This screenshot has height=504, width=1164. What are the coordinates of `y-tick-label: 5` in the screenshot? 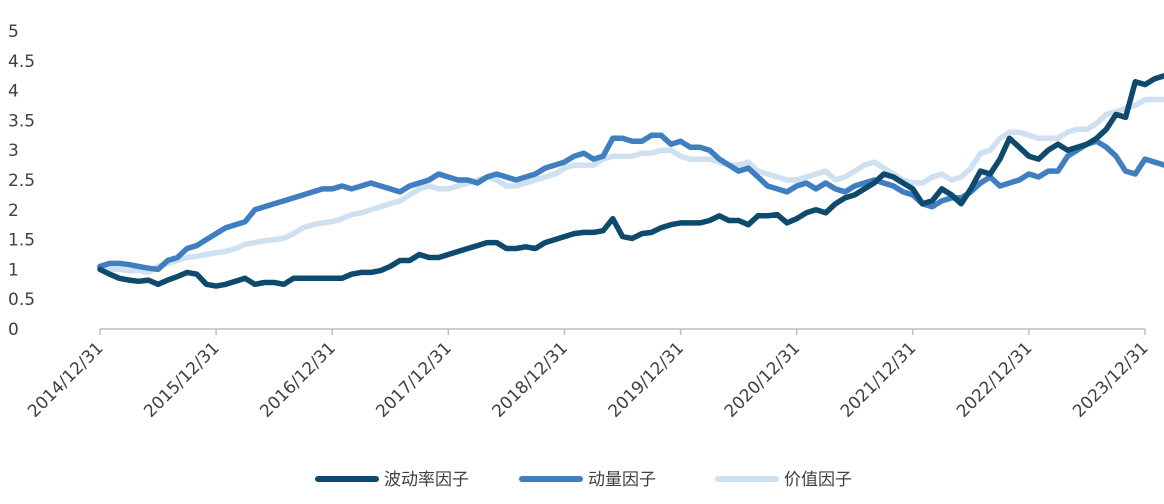 It's located at (13, 32).